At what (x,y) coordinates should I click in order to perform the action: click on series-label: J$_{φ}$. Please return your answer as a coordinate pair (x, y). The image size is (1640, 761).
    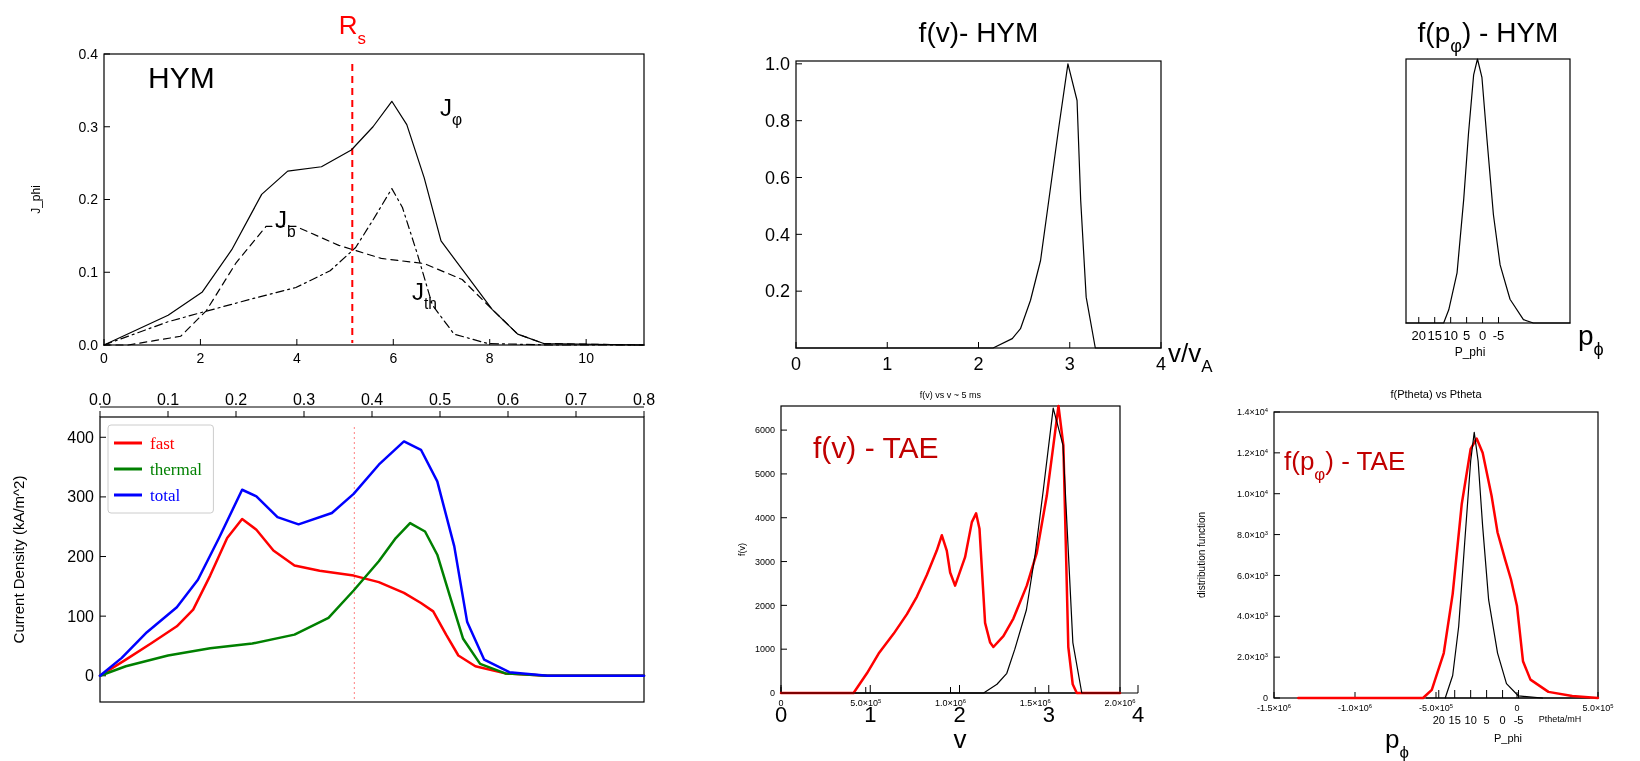
    Looking at the image, I should click on (451, 111).